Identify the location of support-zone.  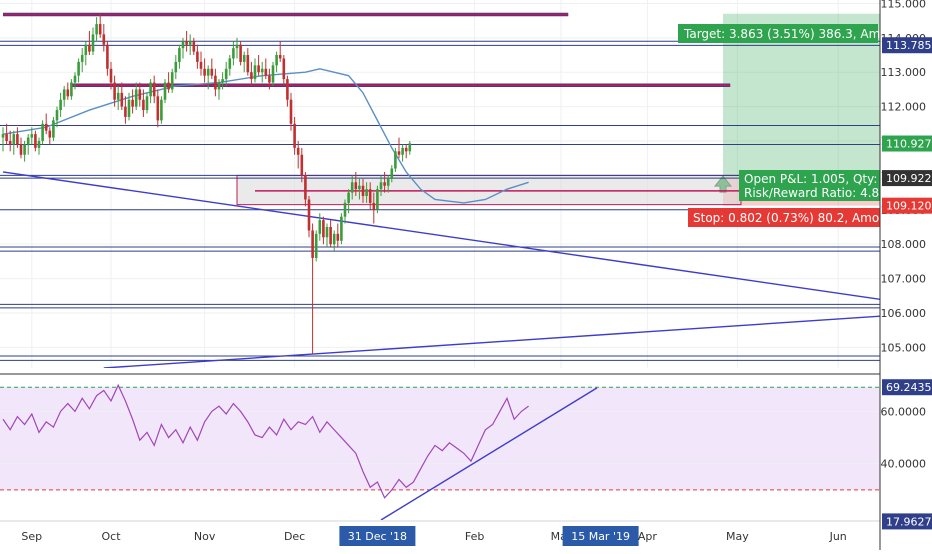
(489, 189).